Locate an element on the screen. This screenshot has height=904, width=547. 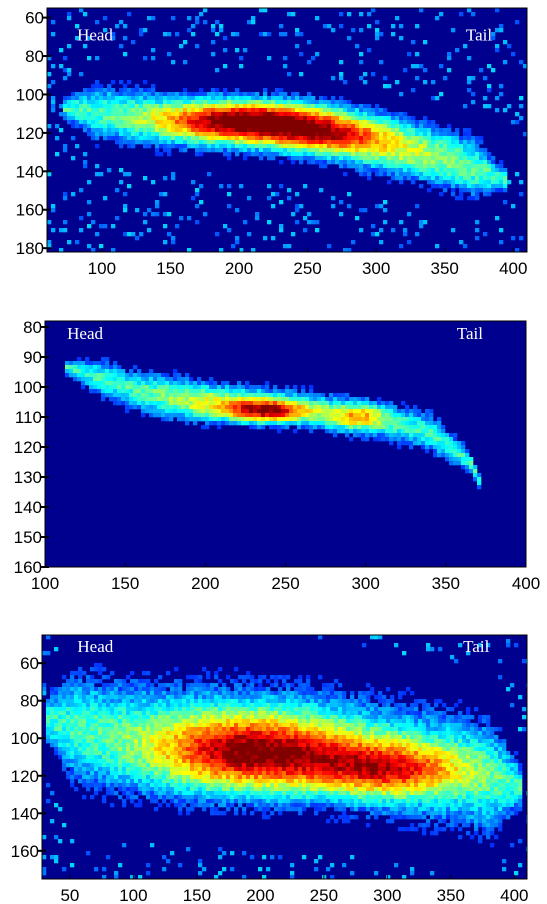
y-tick-label: 110 is located at coordinates (28, 417).